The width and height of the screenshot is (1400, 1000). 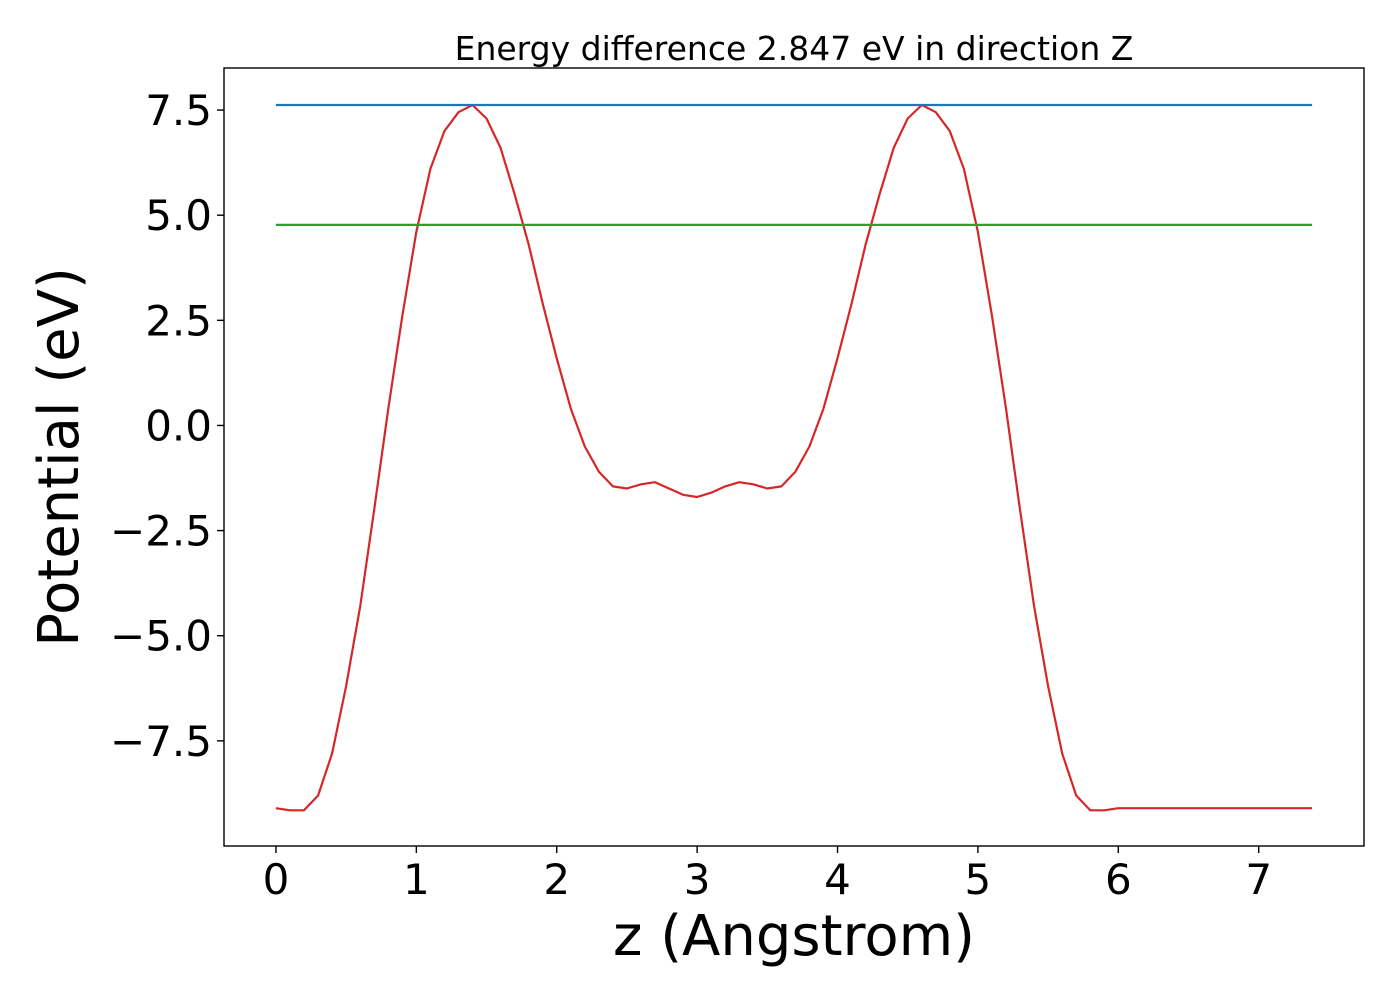 I want to click on x-tick-label: 4, so click(x=837, y=879).